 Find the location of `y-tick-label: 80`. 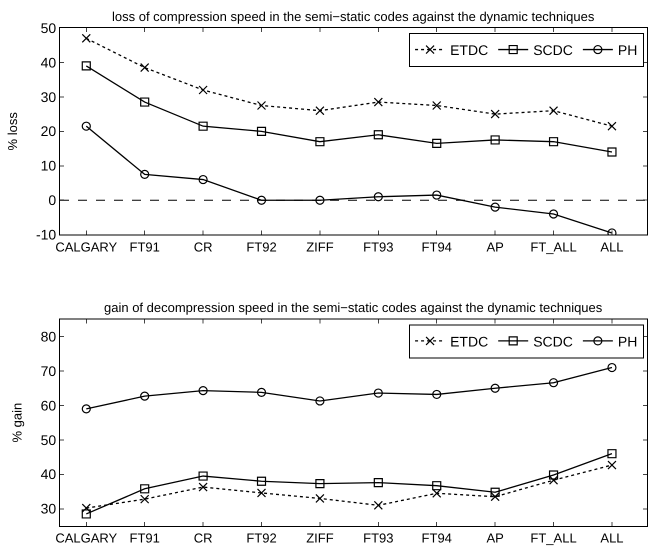

y-tick-label: 80 is located at coordinates (48, 336).